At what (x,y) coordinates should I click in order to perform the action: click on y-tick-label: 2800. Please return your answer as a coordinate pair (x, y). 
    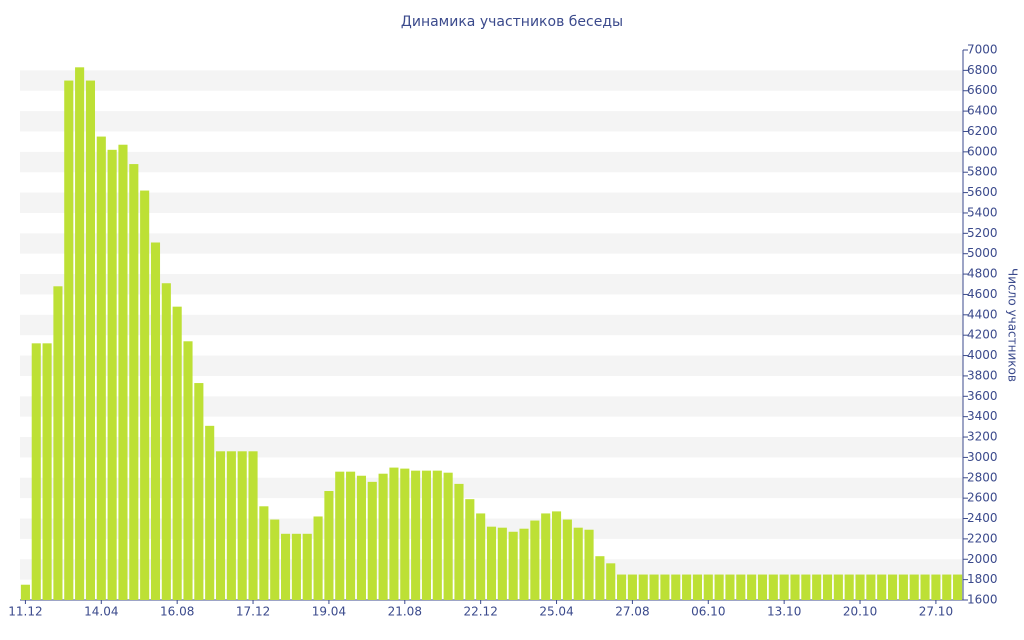
    Looking at the image, I should click on (982, 477).